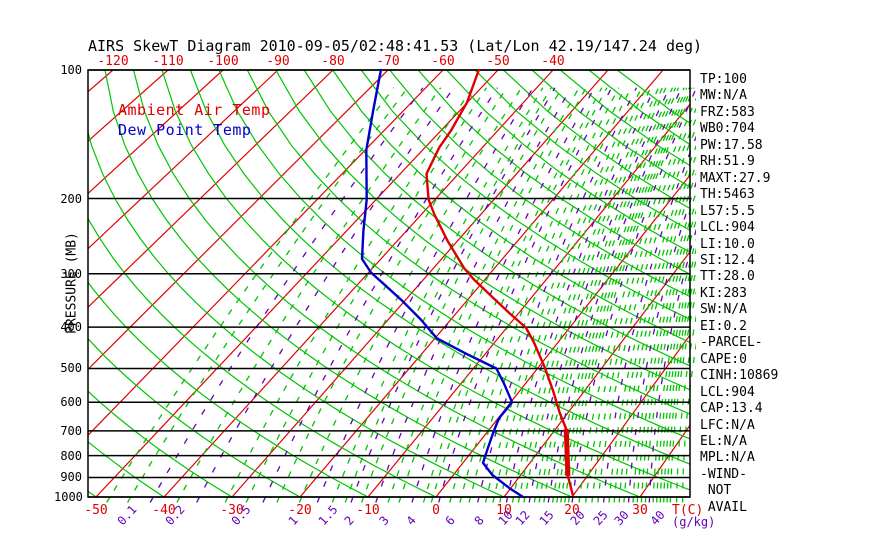 The width and height of the screenshot is (870, 560). What do you see at coordinates (388, 61) in the screenshot?
I see `top-temp-tick-label: -70` at bounding box center [388, 61].